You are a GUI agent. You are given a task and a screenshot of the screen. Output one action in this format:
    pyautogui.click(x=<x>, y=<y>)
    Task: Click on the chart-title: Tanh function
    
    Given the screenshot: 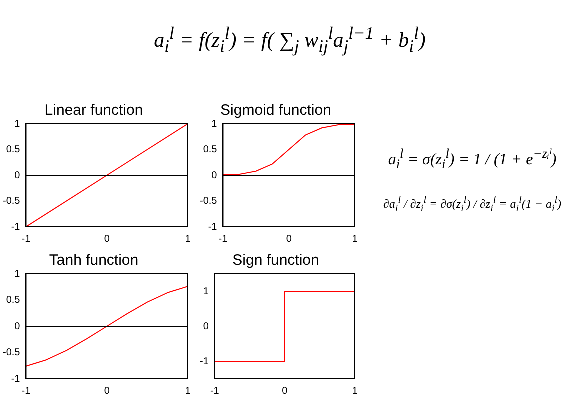 What is the action you would take?
    pyautogui.click(x=94, y=261)
    